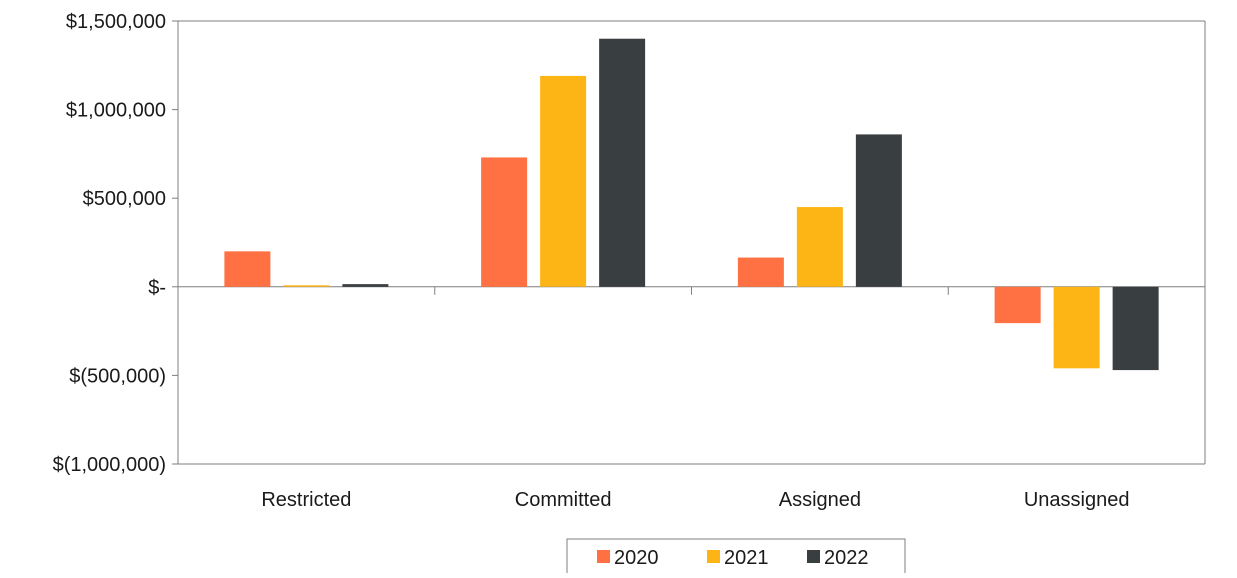 Image resolution: width=1237 pixels, height=578 pixels. I want to click on x-tick-labels: Restricted Committed Assigned Unassigned, so click(695, 500).